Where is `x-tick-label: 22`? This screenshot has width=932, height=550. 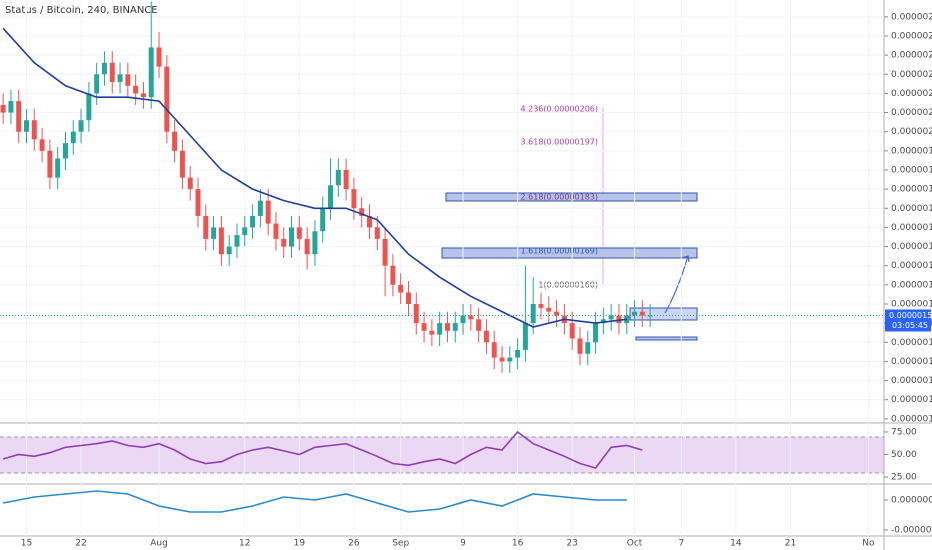
x-tick-label: 22 is located at coordinates (80, 544).